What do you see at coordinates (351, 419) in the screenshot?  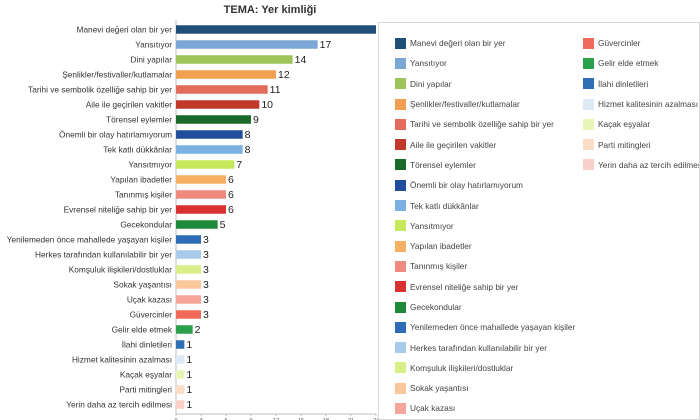 I see `x-tick-label: 21` at bounding box center [351, 419].